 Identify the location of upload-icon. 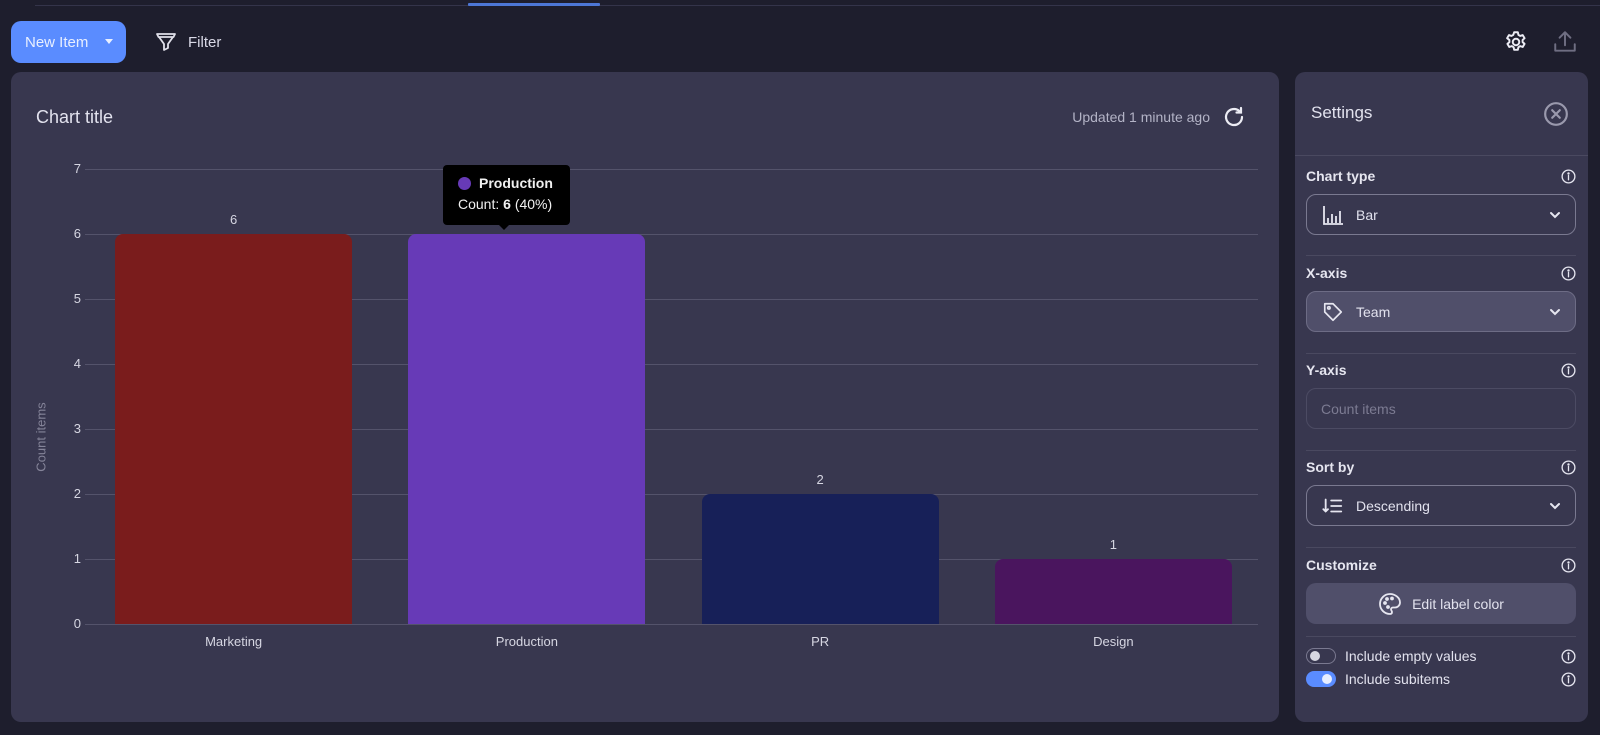
(1565, 41).